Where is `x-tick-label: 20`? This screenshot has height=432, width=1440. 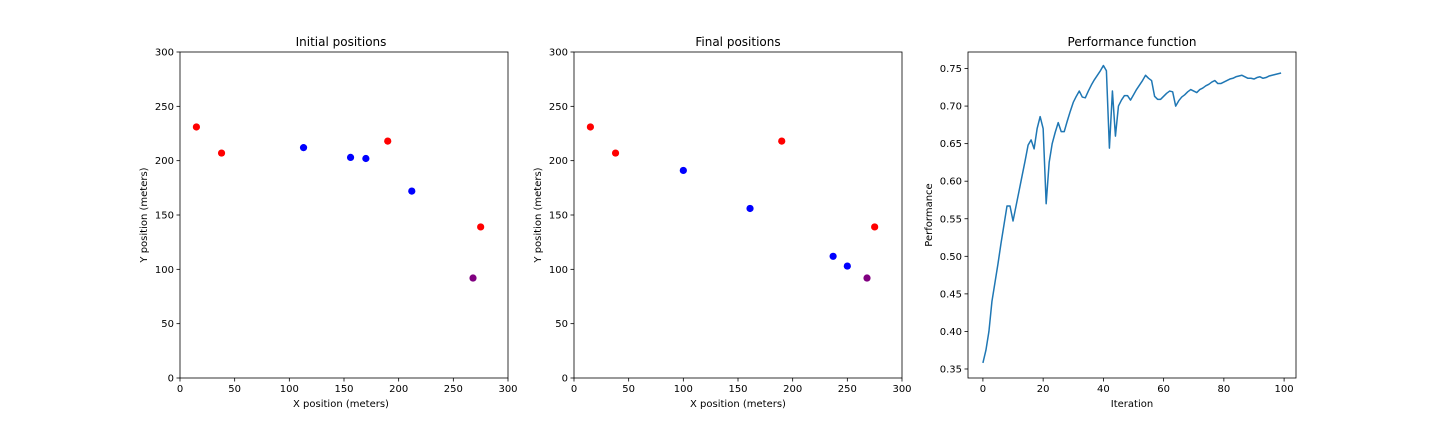 x-tick-label: 20 is located at coordinates (1043, 389).